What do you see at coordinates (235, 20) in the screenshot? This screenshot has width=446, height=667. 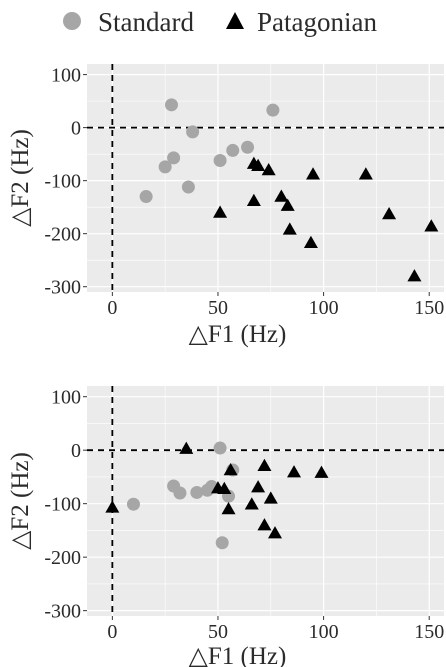 I see `legend-patagonian-marker` at bounding box center [235, 20].